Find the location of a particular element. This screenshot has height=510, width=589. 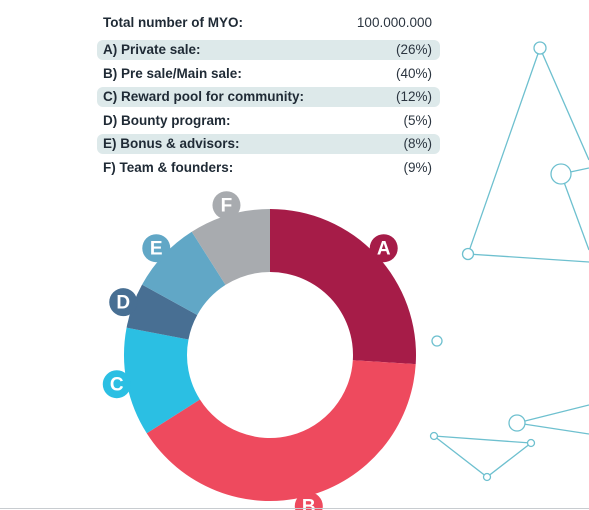

slice-label-e: E is located at coordinates (156, 249).